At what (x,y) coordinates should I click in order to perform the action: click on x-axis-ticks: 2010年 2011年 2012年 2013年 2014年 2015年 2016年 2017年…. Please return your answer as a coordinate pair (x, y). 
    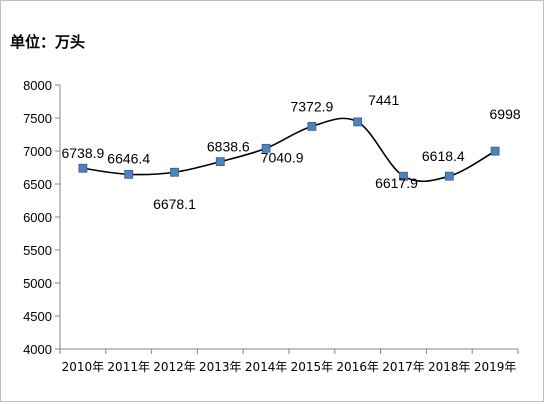
    Looking at the image, I should click on (289, 361).